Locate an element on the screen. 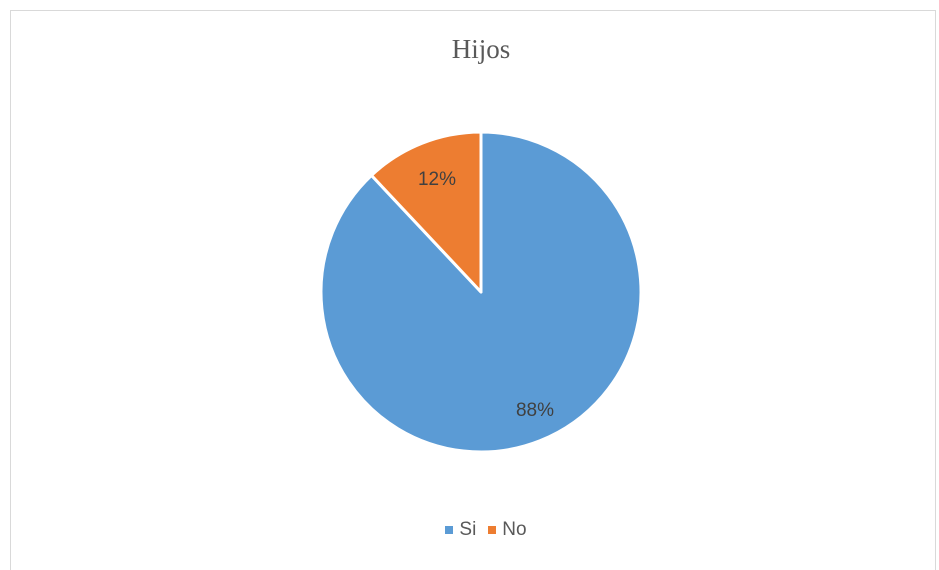  data-label-si: 88% is located at coordinates (535, 410).